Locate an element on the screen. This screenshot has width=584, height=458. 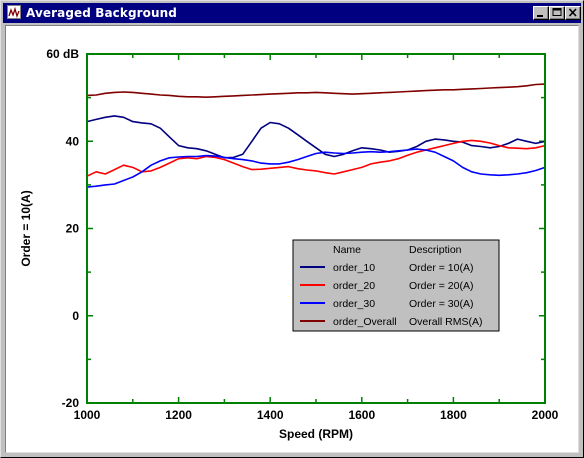
x-tick-label: 1000 is located at coordinates (87, 415).